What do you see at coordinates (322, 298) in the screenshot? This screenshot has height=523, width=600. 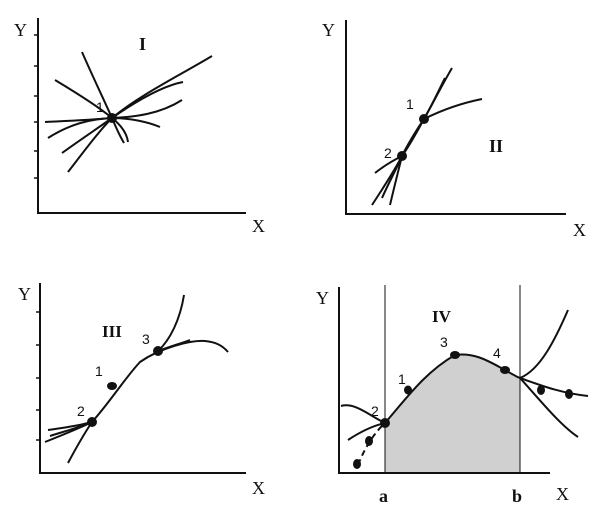 I see `panel-4-y-label: Y` at bounding box center [322, 298].